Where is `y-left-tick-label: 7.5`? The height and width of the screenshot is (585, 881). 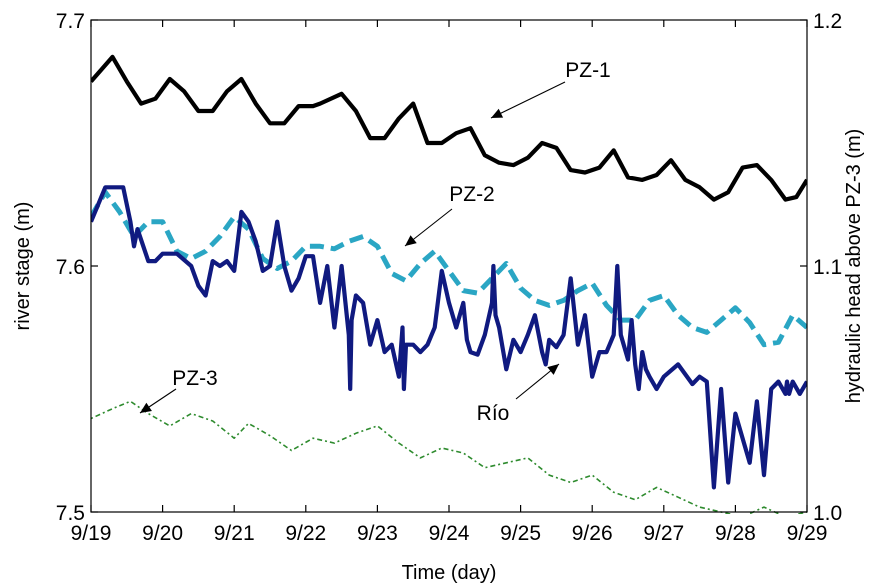
y-left-tick-label: 7.5 is located at coordinates (70, 513).